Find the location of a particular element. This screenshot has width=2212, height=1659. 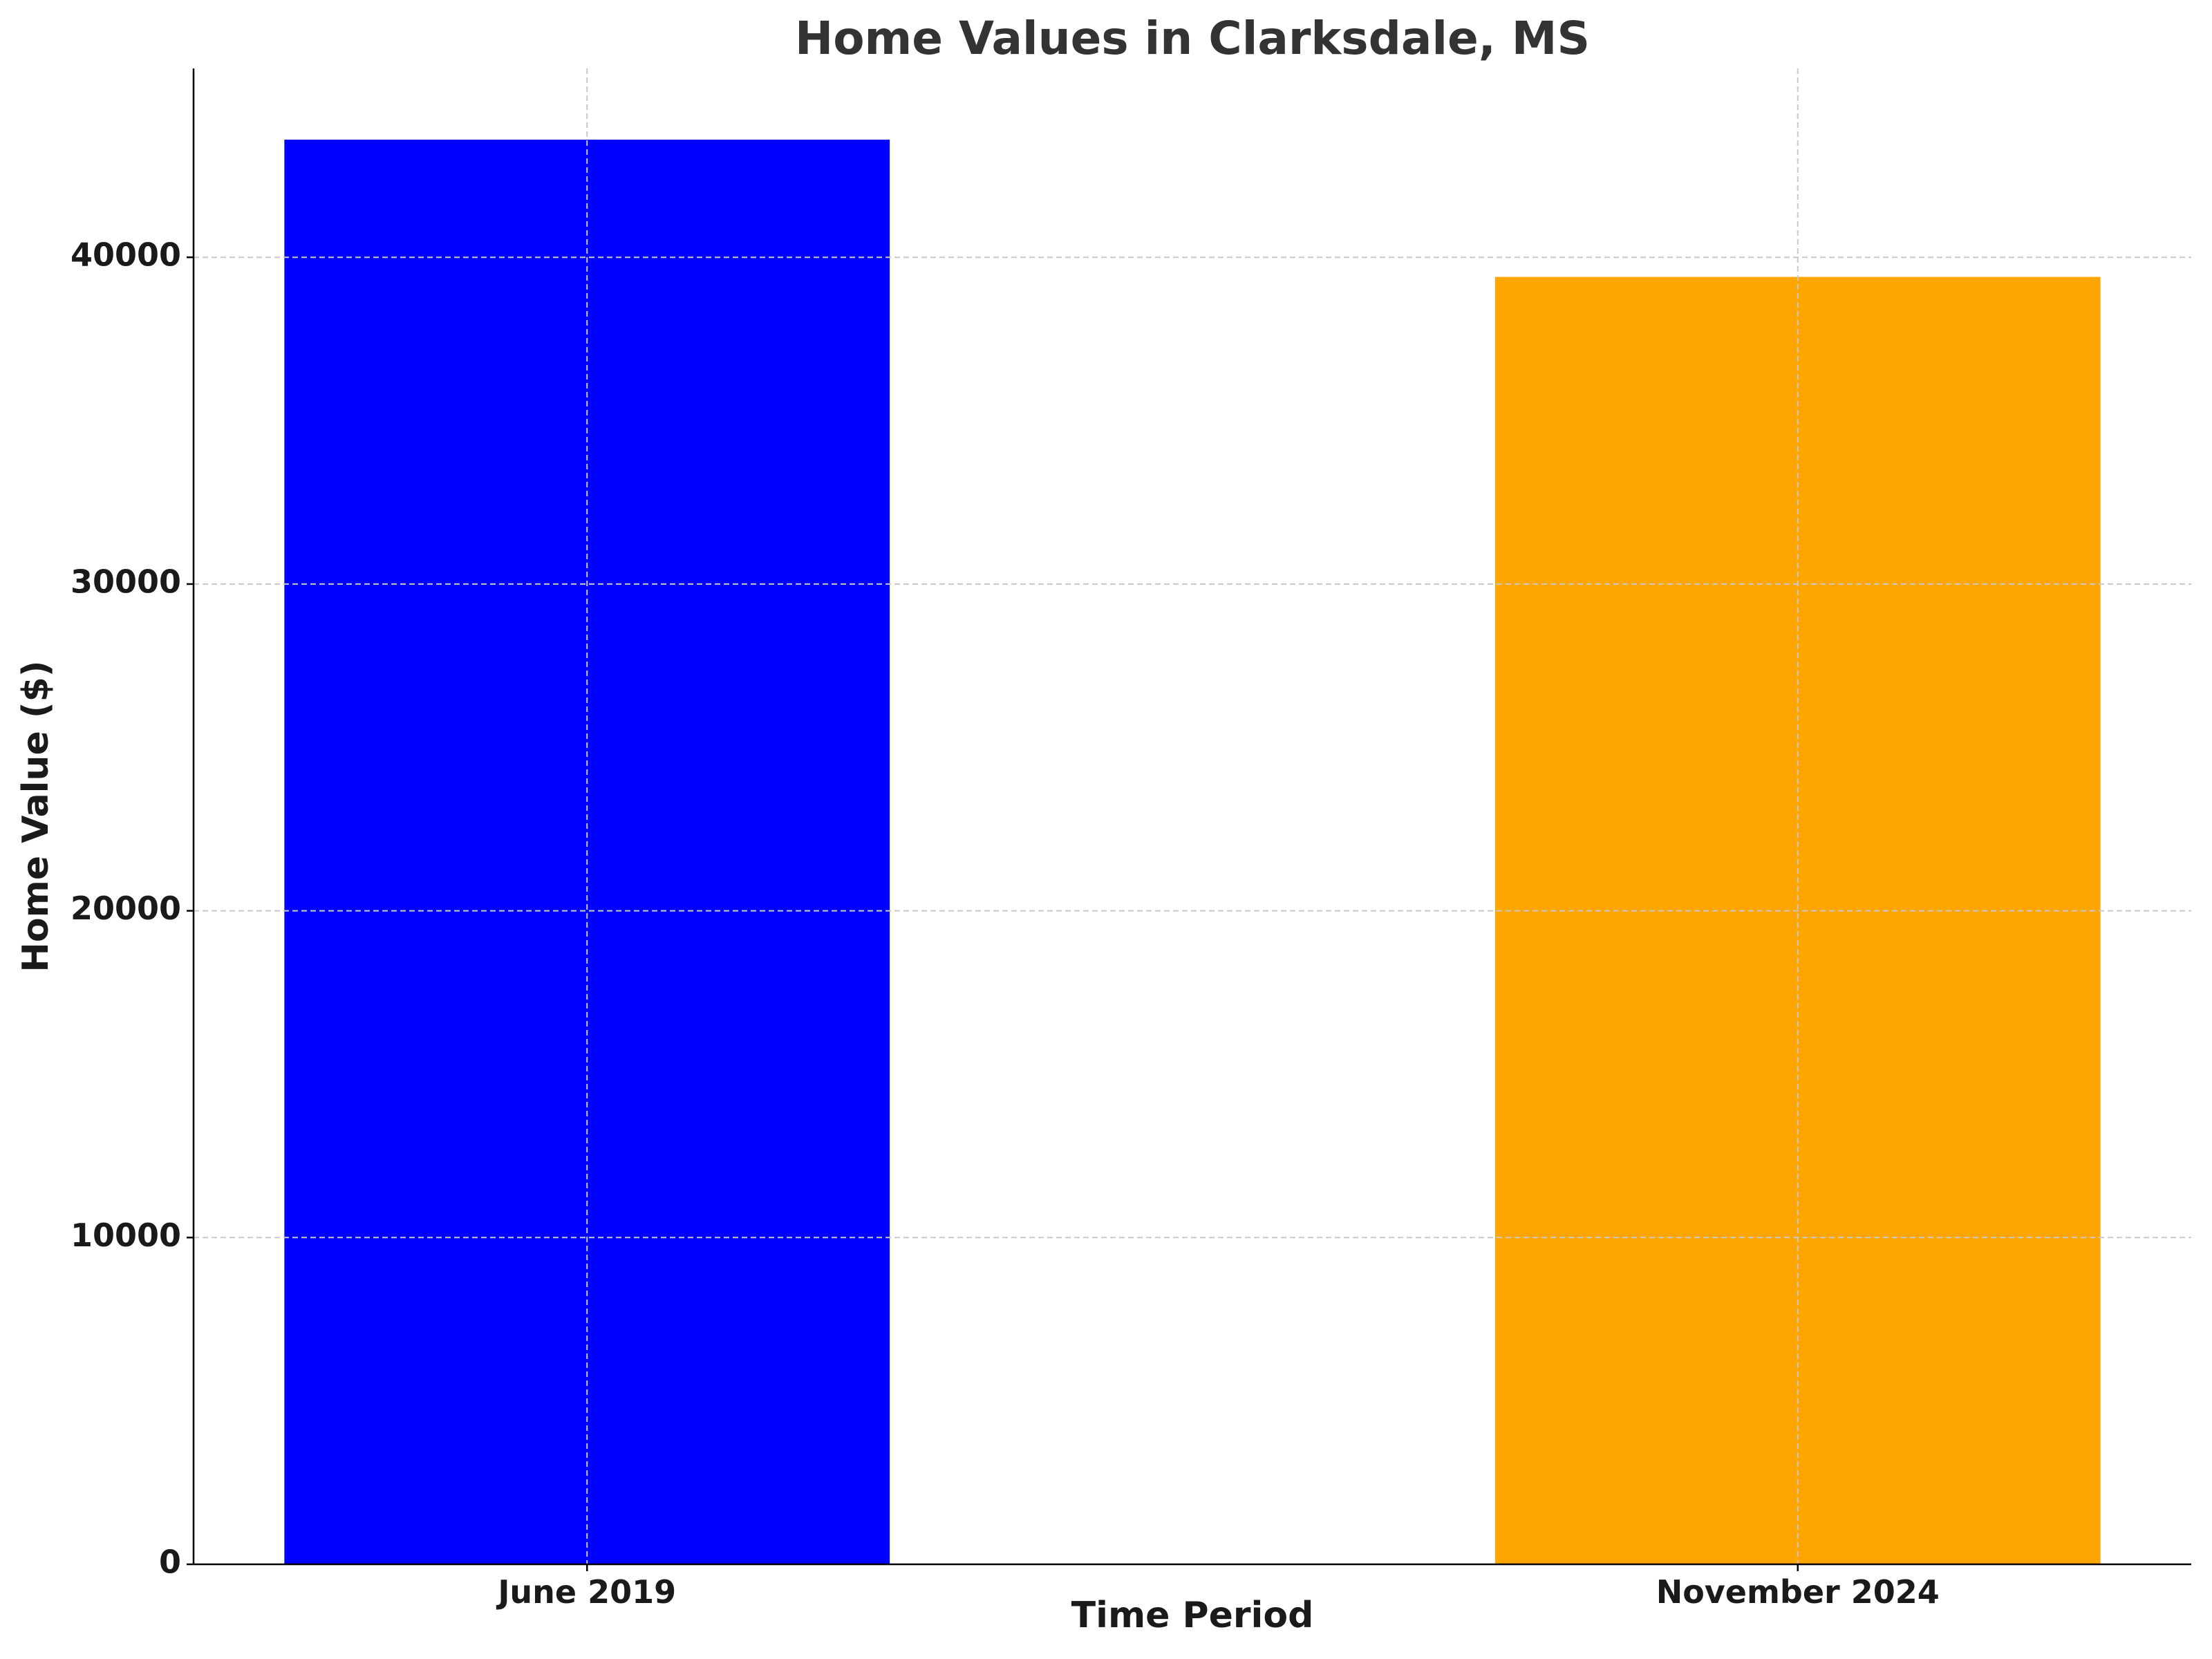

y-axis-label: Home Value ($) is located at coordinates (36, 816).